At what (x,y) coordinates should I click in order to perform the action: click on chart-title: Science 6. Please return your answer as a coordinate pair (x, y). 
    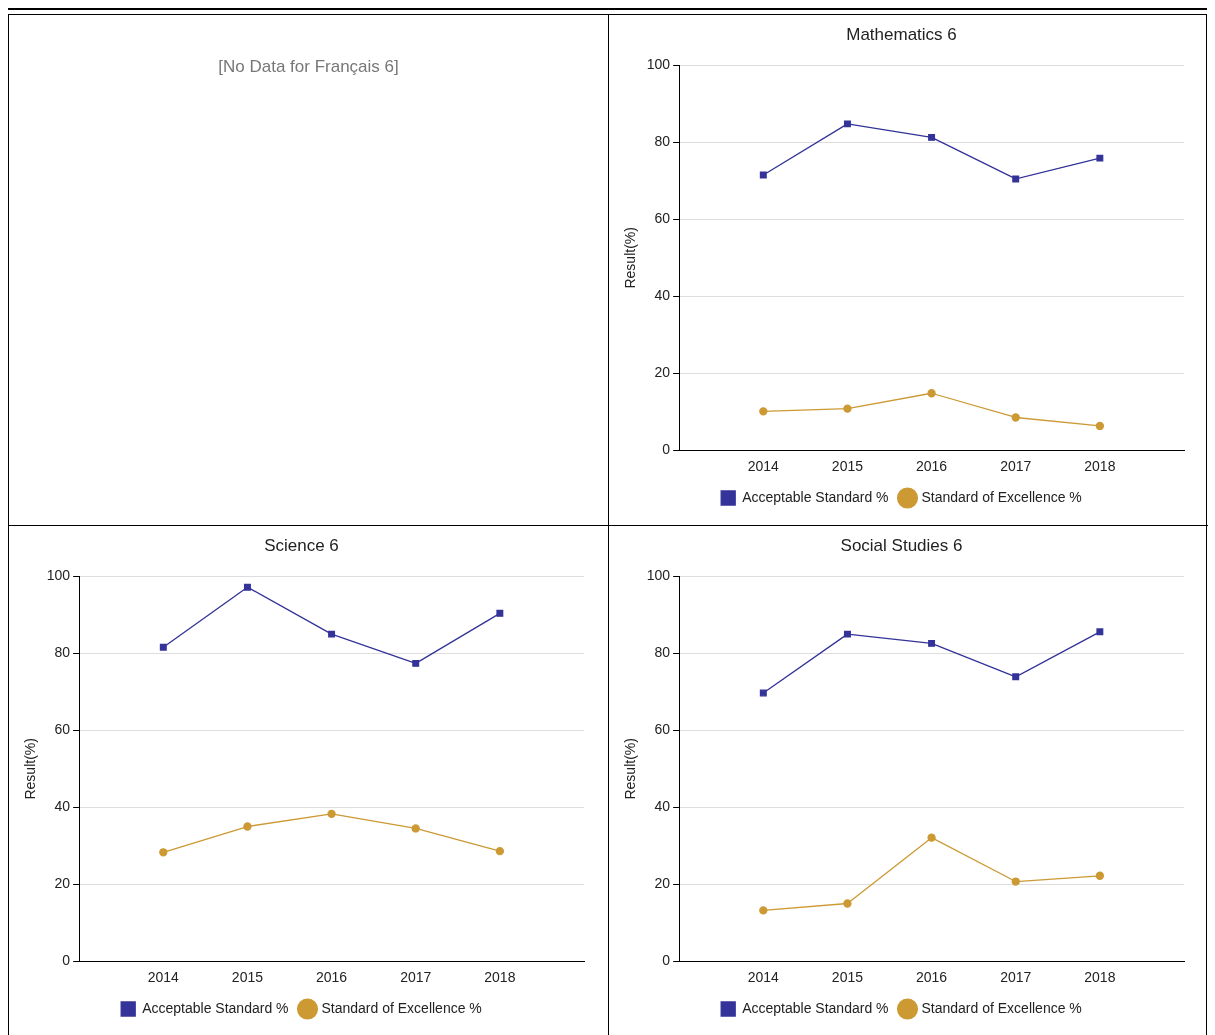
    Looking at the image, I should click on (301, 545).